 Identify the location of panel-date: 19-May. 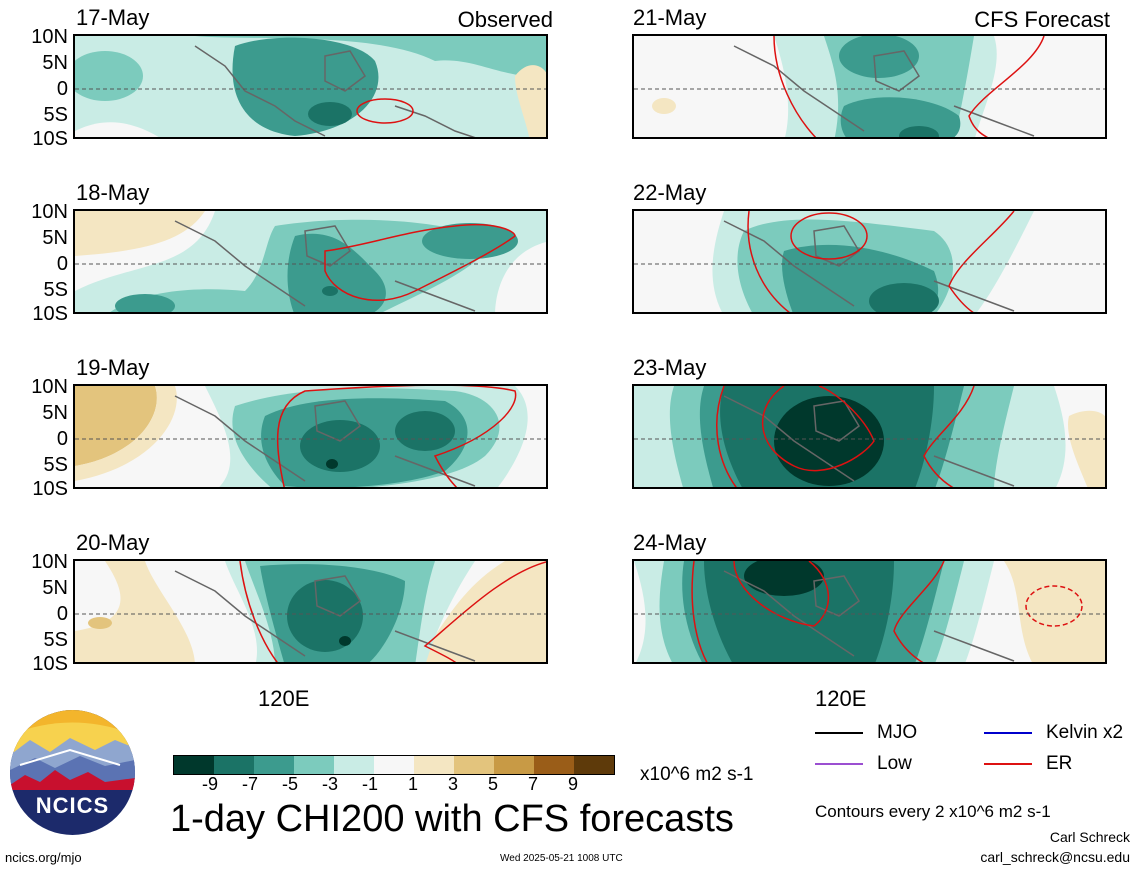
(113, 367).